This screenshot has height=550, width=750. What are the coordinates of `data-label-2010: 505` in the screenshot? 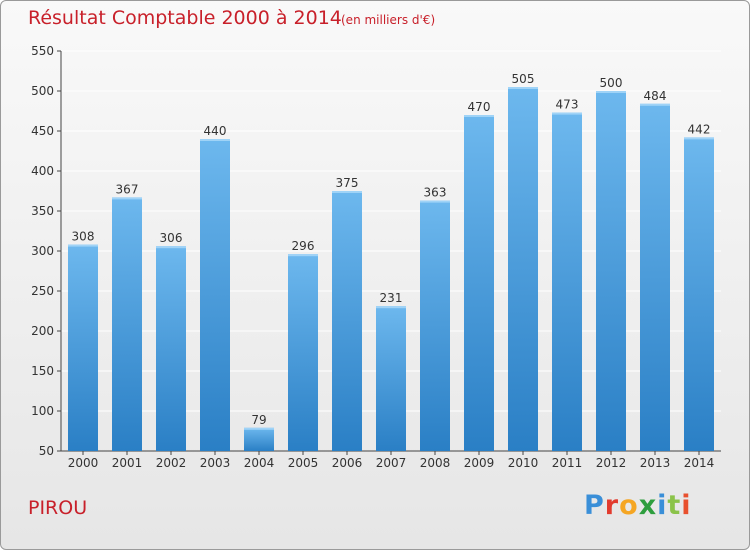 It's located at (523, 79).